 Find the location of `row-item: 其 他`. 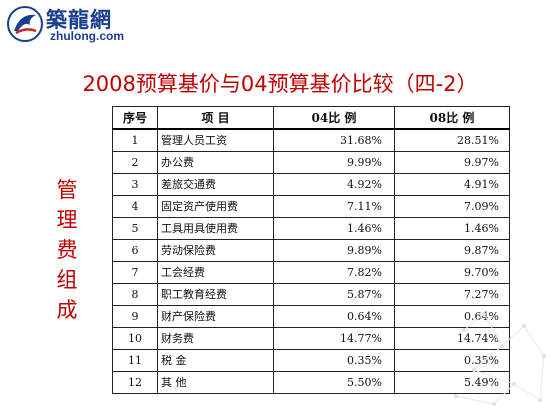

row-item: 其 他 is located at coordinates (215, 382).